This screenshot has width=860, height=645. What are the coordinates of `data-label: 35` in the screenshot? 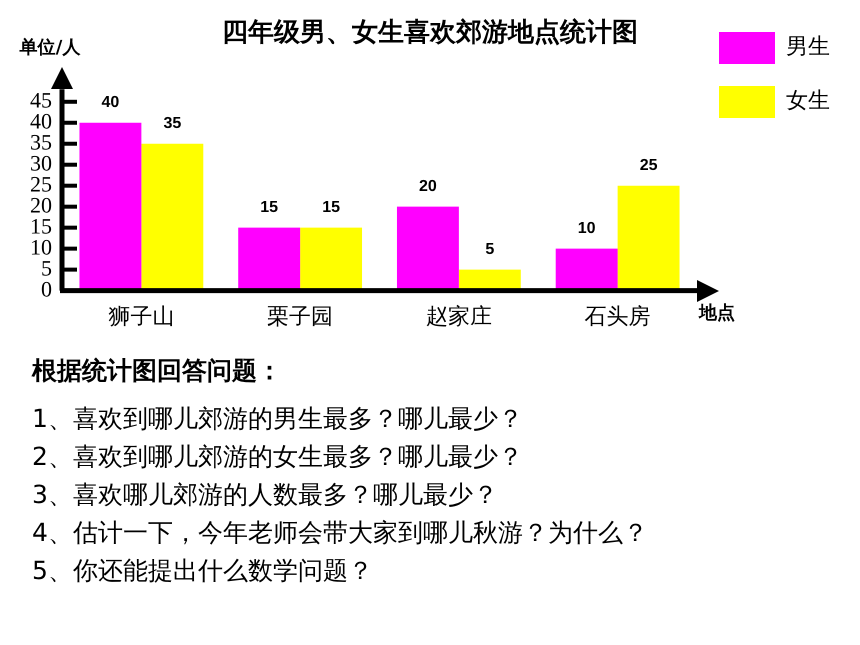 It's located at (172, 123).